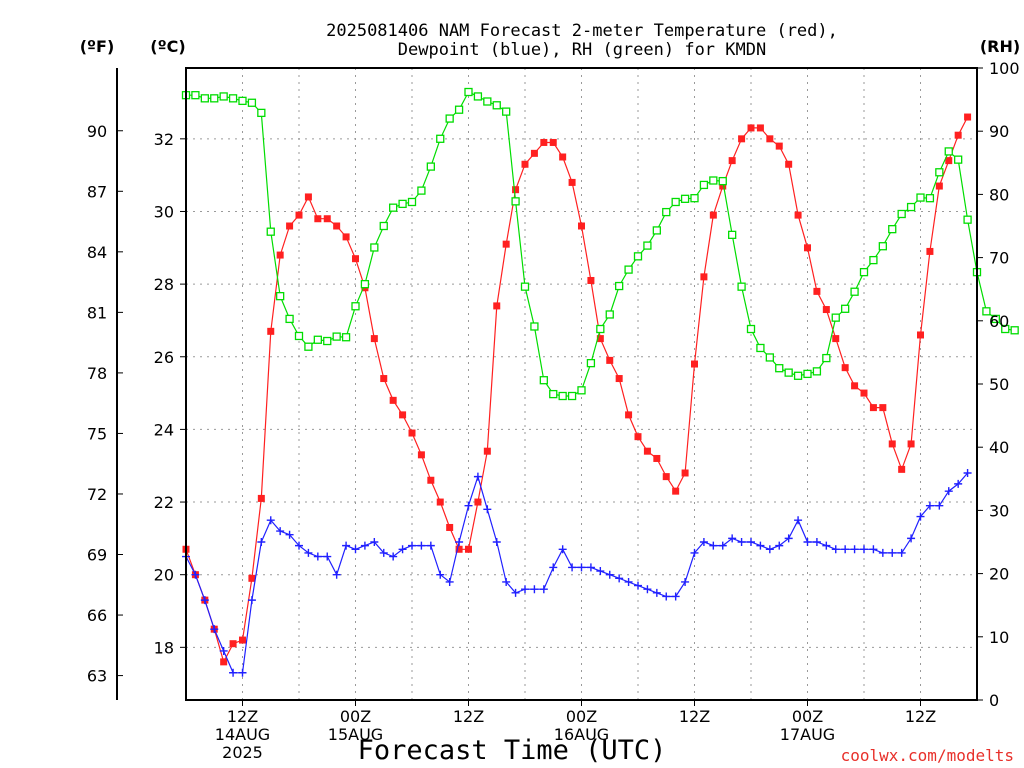 This screenshot has width=1024, height=768. Describe the element at coordinates (97, 676) in the screenshot. I see `fahrenheit-tick-label: 63` at that location.